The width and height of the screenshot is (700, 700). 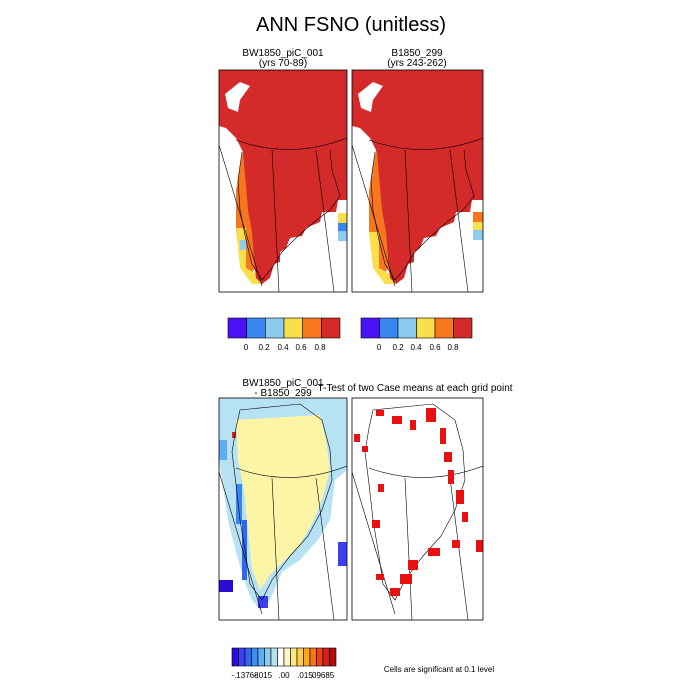 I want to click on panel4-significant-cells, so click(x=418, y=502).